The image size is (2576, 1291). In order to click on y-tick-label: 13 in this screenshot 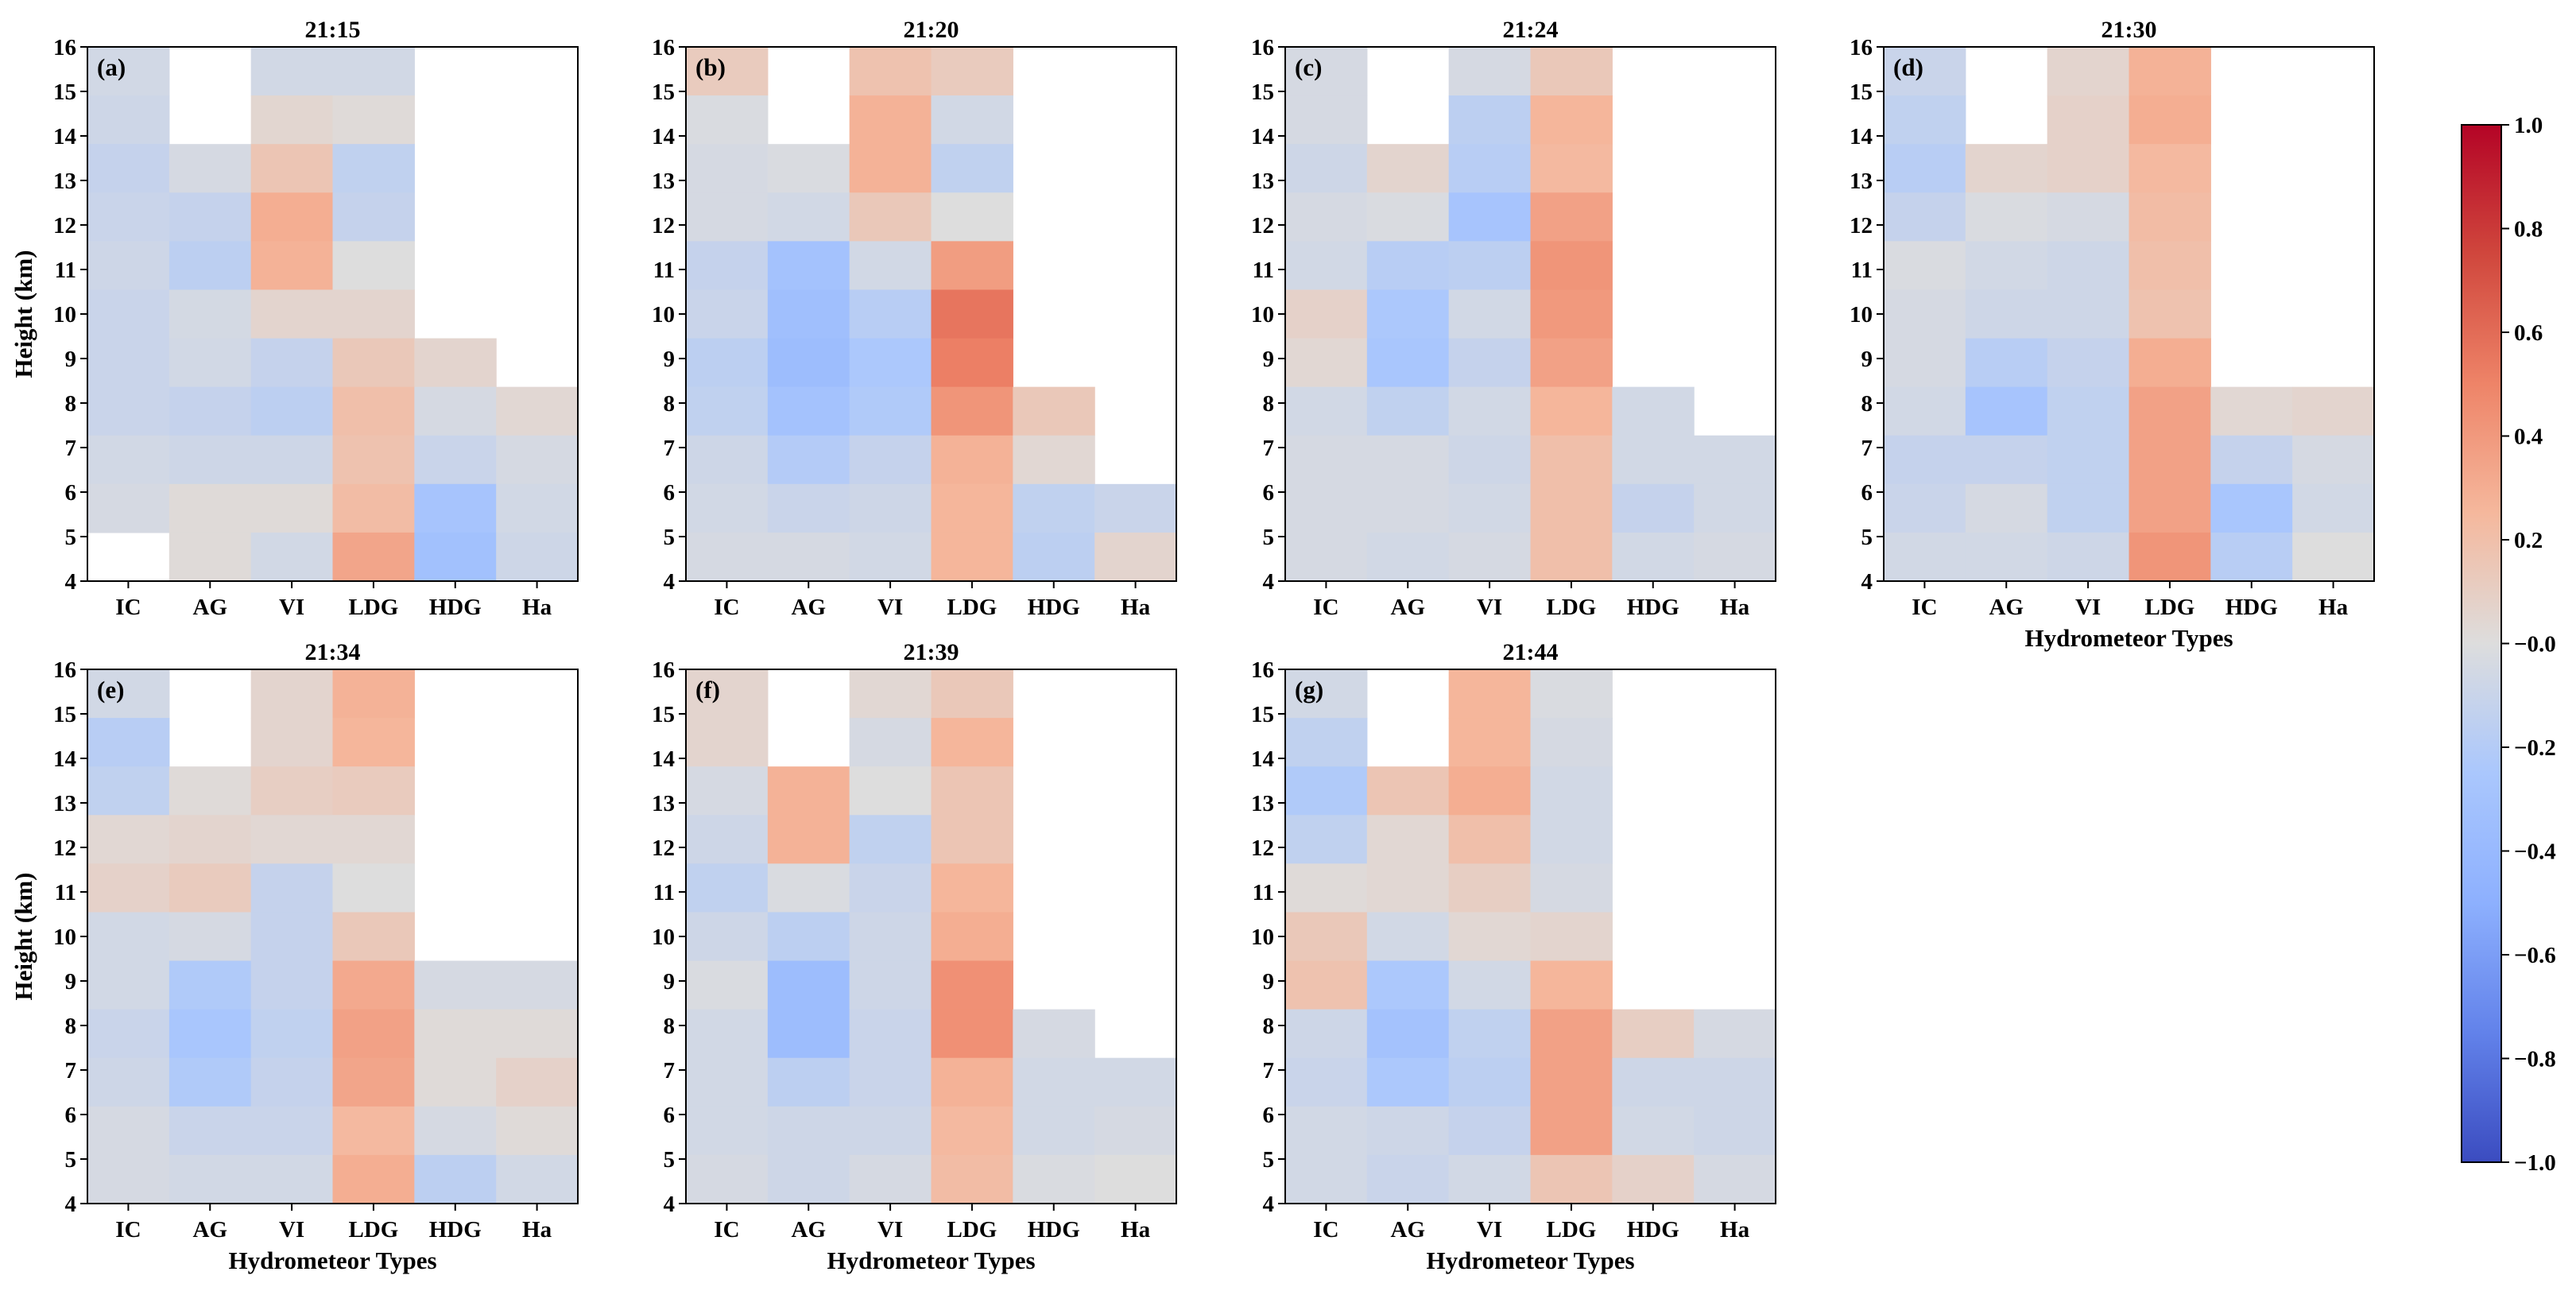, I will do `click(64, 803)`.